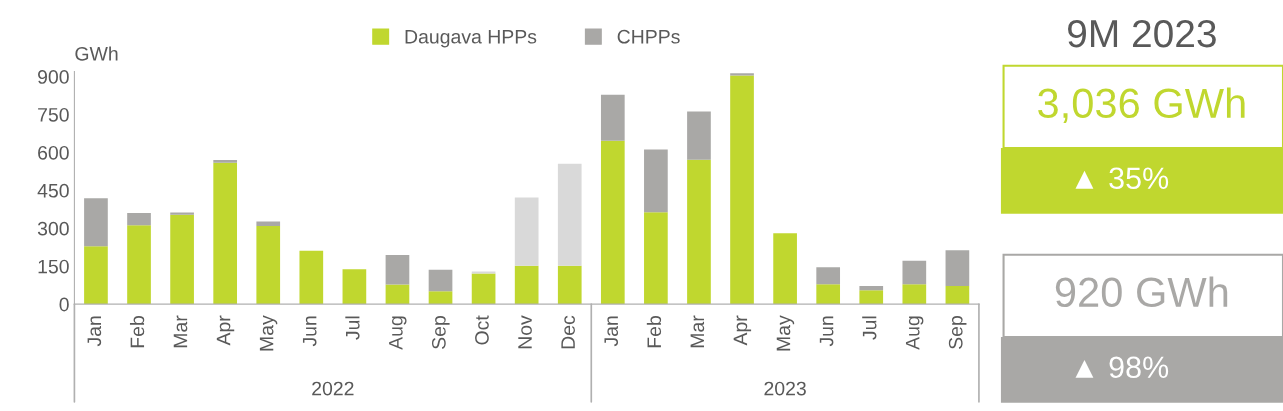 Image resolution: width=1283 pixels, height=411 pixels. I want to click on y-tick-label: 300, so click(53, 228).